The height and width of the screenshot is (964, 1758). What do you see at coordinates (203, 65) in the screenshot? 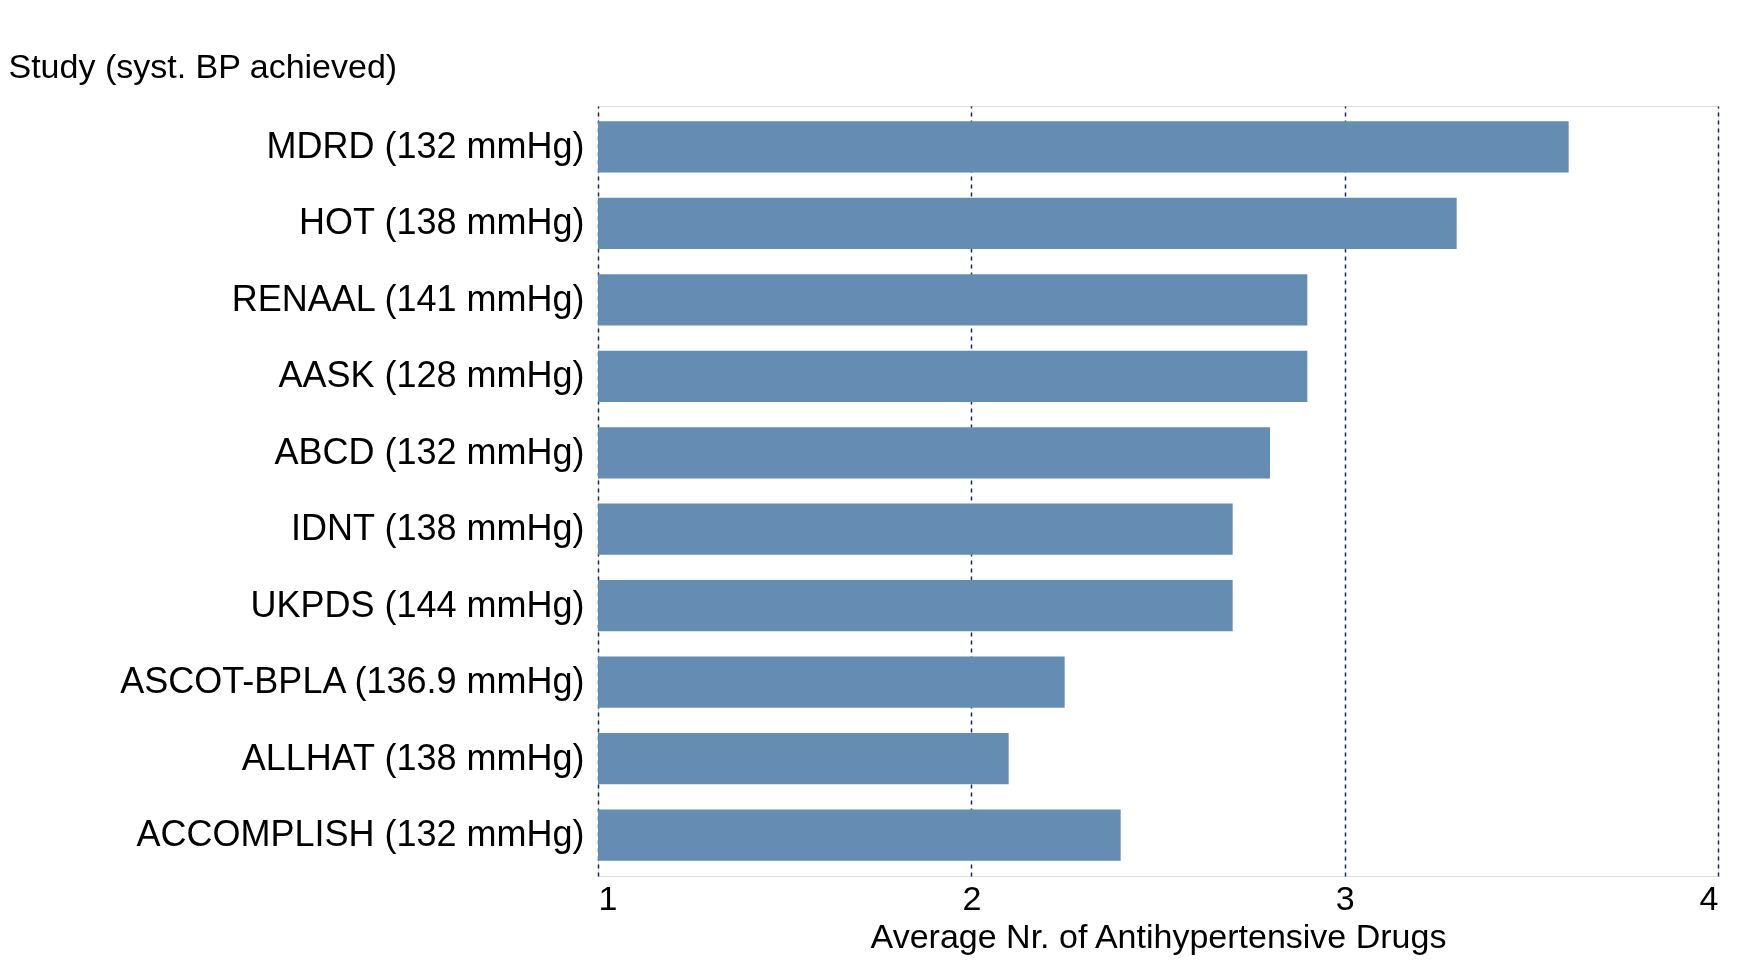
I see `y-axis-title: Study (syst. BP achieved)` at bounding box center [203, 65].